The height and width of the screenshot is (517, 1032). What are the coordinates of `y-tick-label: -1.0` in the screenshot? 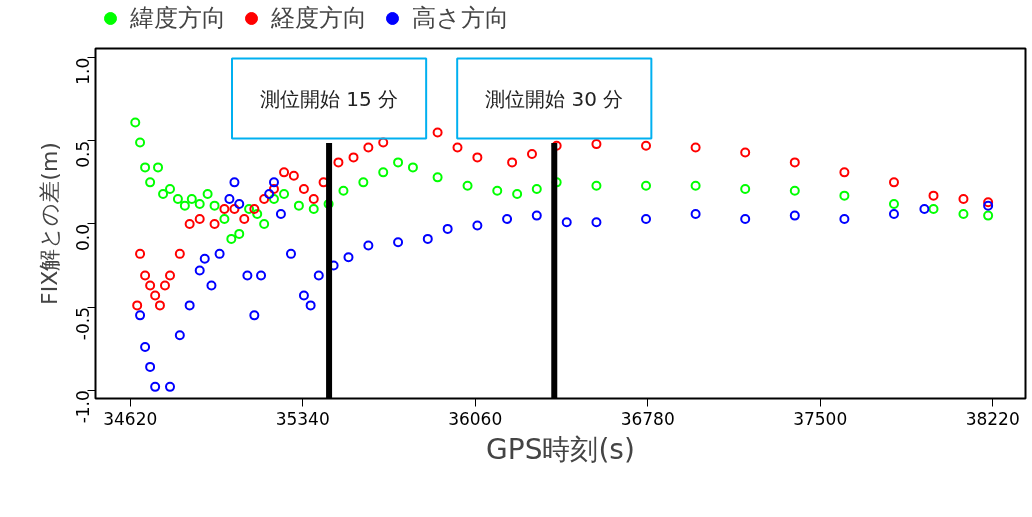 It's located at (83, 407).